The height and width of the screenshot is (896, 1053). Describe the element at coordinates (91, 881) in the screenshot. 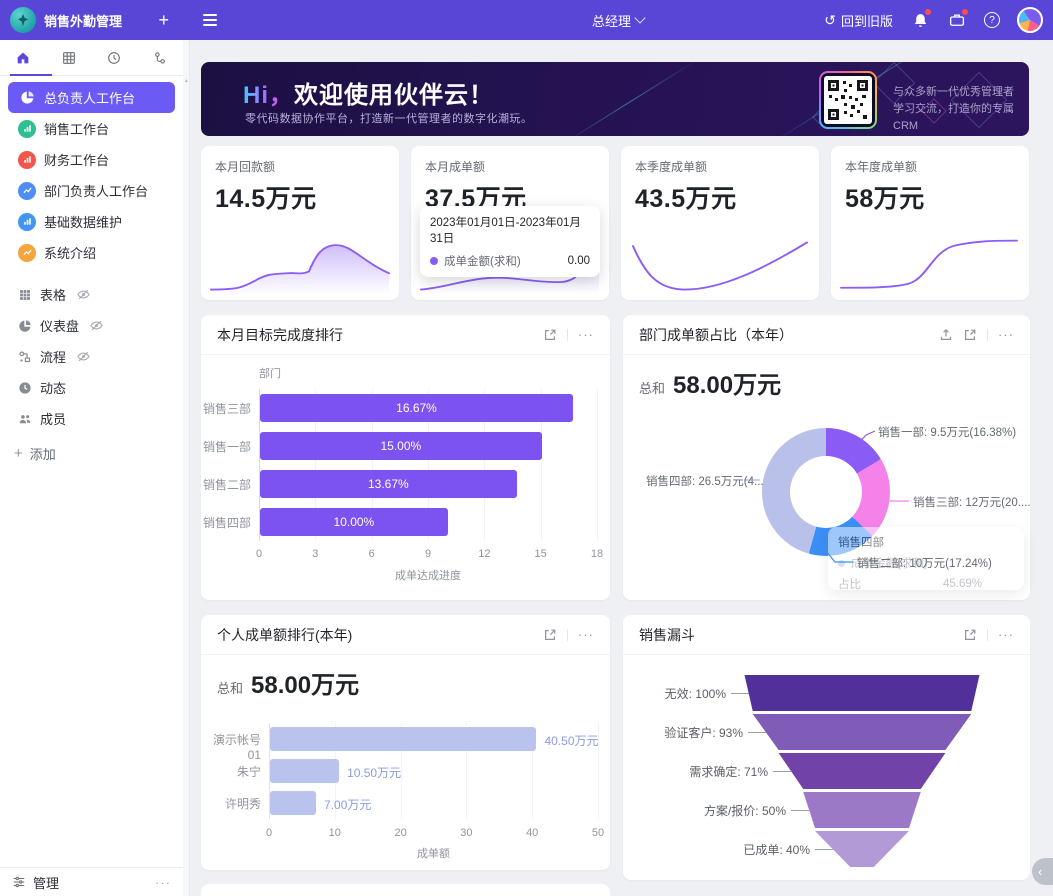

I see `manage-bar: 管理 ···` at that location.